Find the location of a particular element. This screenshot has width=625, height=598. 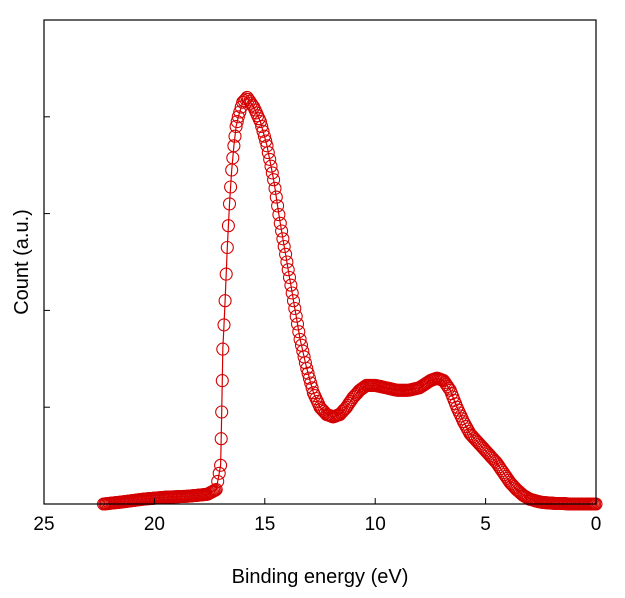

x-tick-label: 0 is located at coordinates (596, 524).